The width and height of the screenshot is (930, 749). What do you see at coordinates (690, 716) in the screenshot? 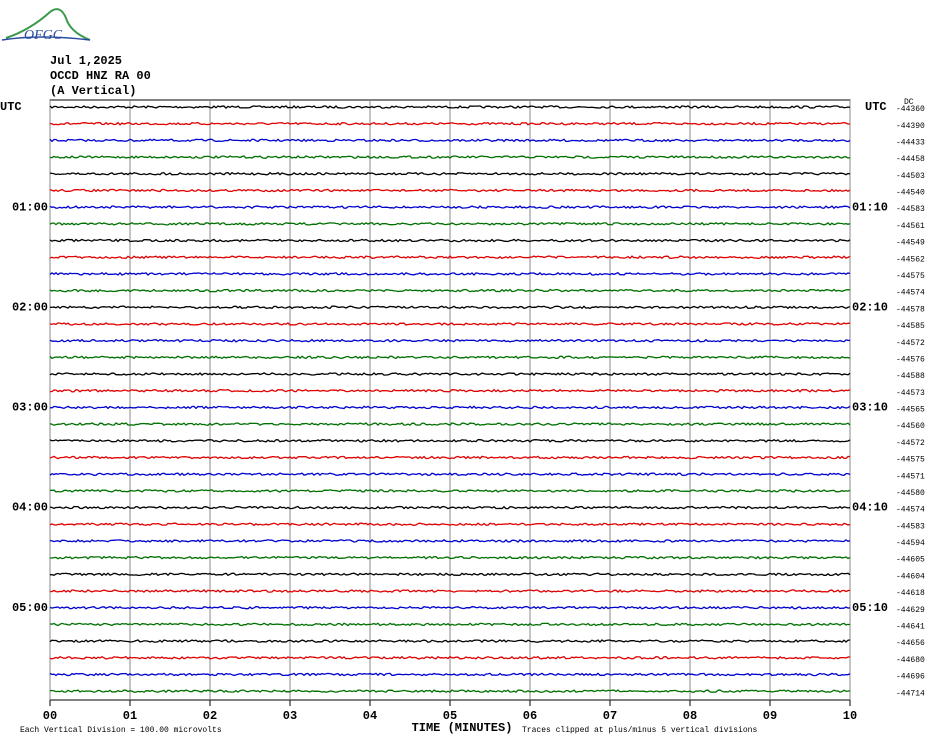
I see `x-tick-label: 08` at bounding box center [690, 716].